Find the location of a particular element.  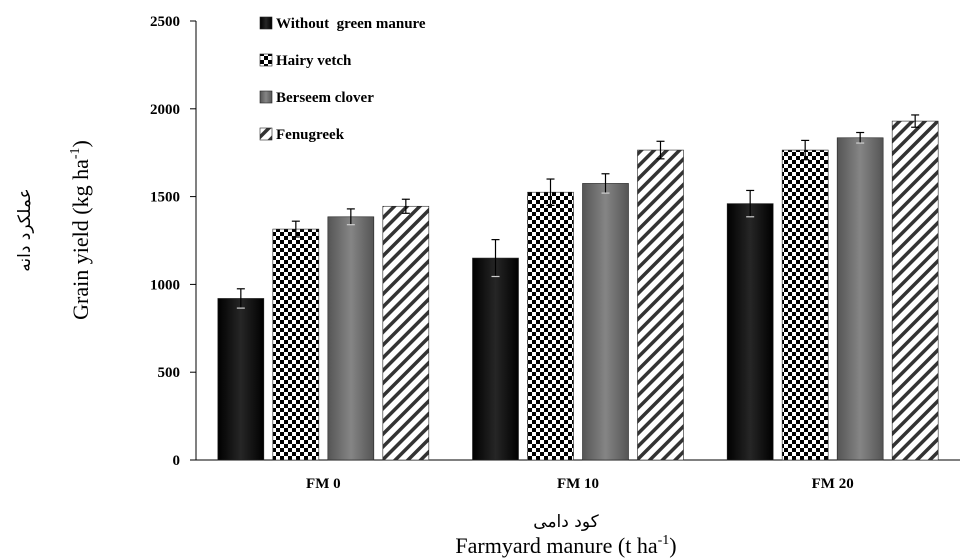

legend-label: Fenugreek is located at coordinates (310, 135).